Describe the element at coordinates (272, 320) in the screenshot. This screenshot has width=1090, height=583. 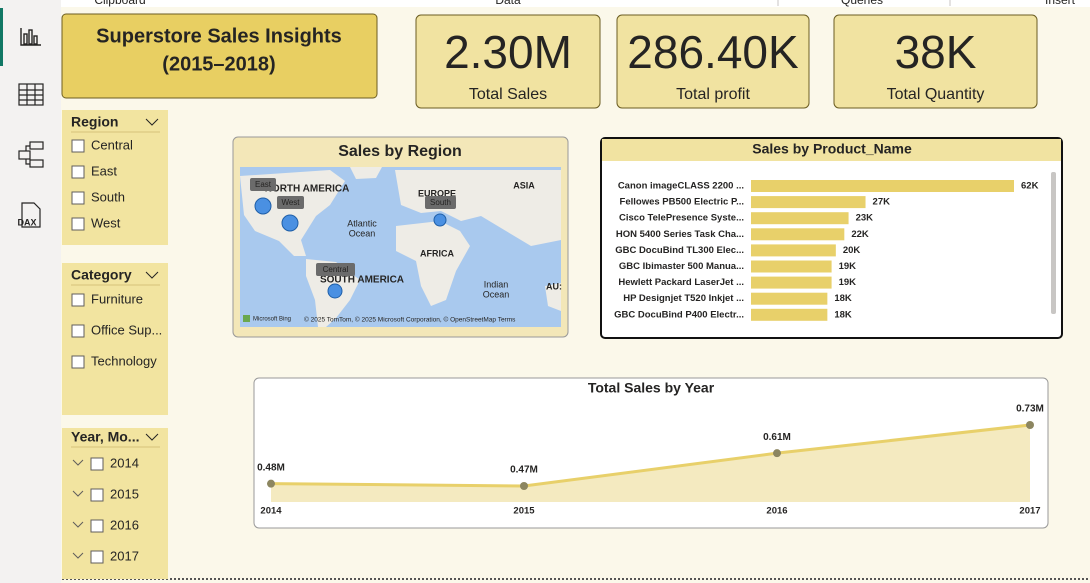
I see `bing: Microsoft Bing` at that location.